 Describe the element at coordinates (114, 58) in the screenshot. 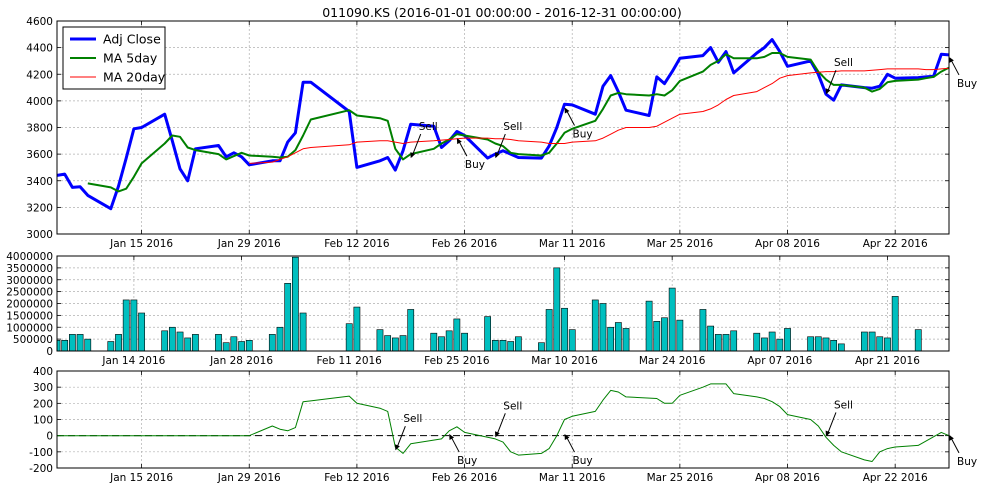

I see `legend: Adj Close MA 5day MA 20day` at that location.